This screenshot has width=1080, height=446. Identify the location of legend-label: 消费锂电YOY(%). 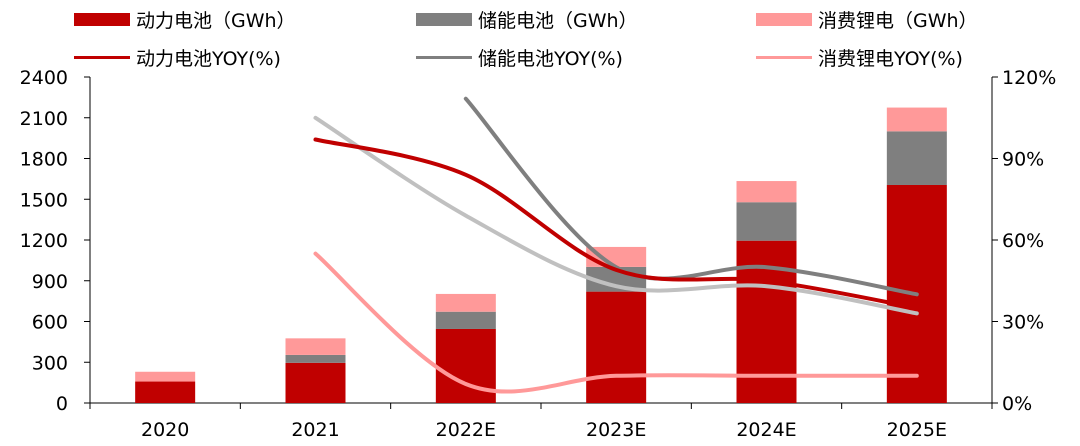
(890, 58).